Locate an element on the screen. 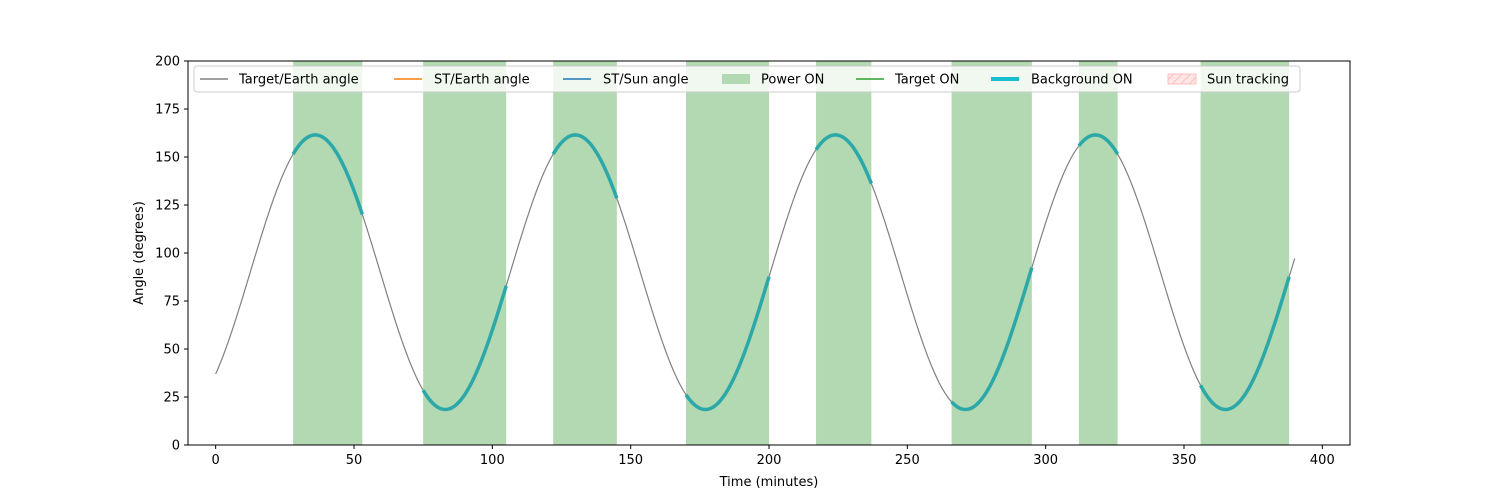 The height and width of the screenshot is (500, 1500). legend-label-background-on: Background ON is located at coordinates (1082, 80).